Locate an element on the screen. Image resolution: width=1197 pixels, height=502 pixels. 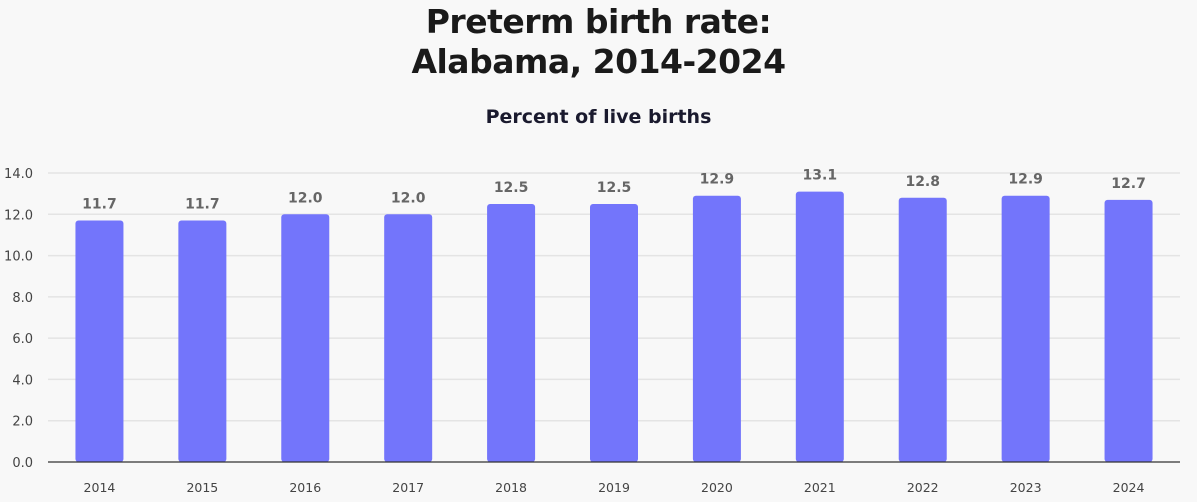
x-tick-label: 2014 is located at coordinates (100, 487).